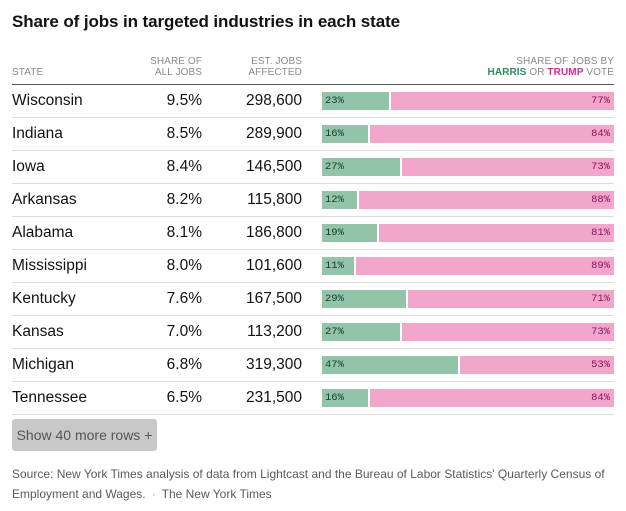 Image resolution: width=626 pixels, height=511 pixels. What do you see at coordinates (313, 299) in the screenshot?
I see `table-row: Kentucky 7.6% 167,500 29% 71%` at bounding box center [313, 299].